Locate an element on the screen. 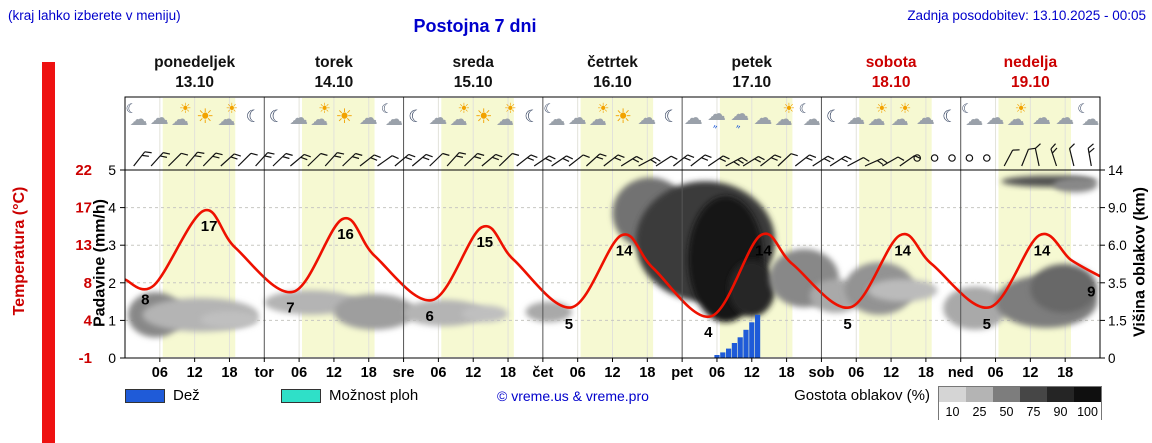  density-label: 50 is located at coordinates (1006, 412).